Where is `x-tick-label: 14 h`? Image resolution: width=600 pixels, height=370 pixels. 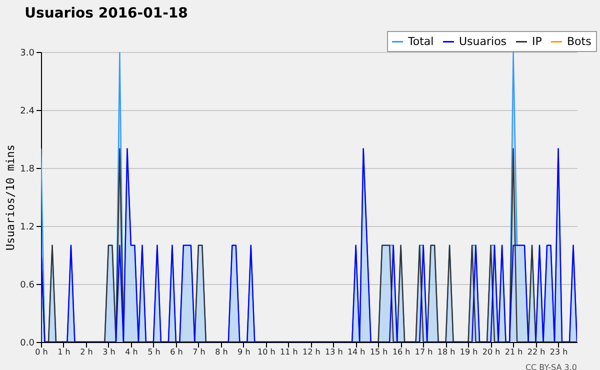 x-tick-label: 14 h is located at coordinates (356, 352).